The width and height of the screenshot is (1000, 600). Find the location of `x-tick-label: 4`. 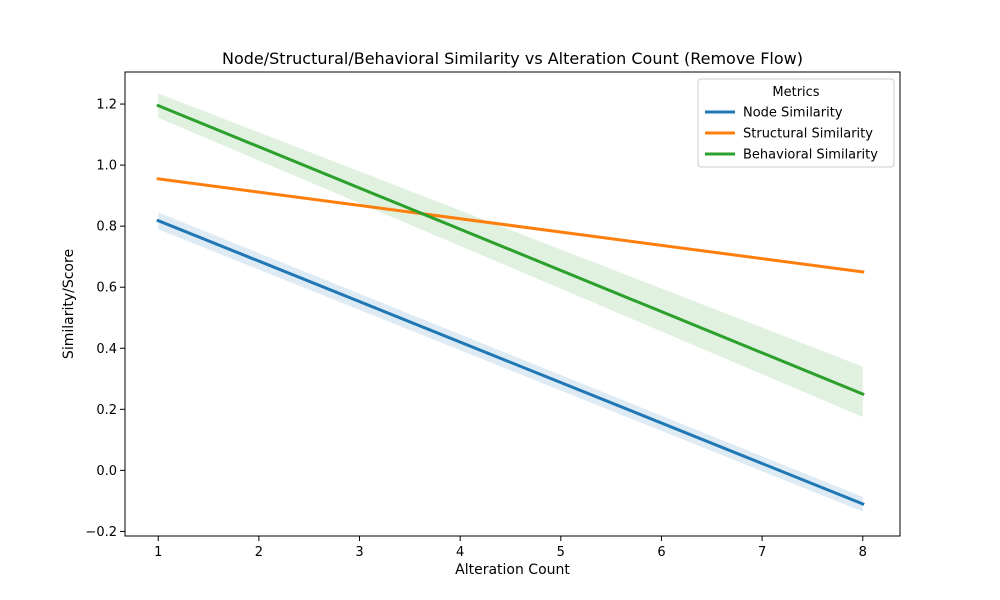

x-tick-label: 4 is located at coordinates (460, 552).